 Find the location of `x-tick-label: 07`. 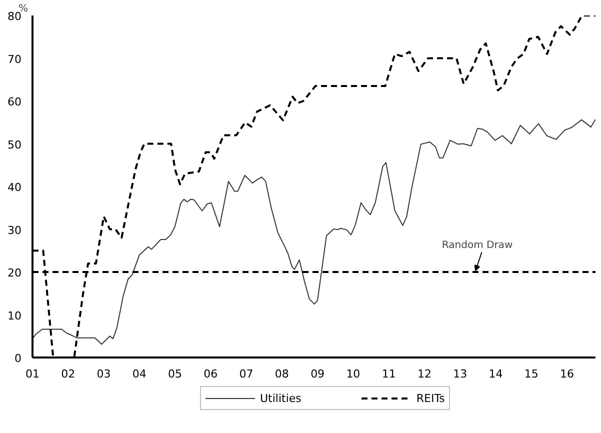

x-tick-label: 07 is located at coordinates (246, 374).